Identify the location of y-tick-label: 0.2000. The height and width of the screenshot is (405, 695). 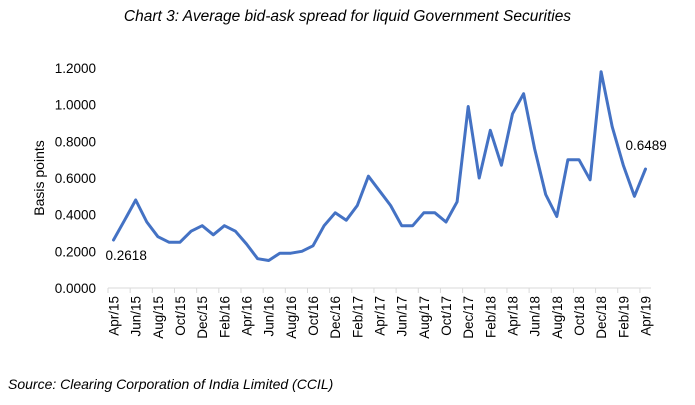
(75, 251).